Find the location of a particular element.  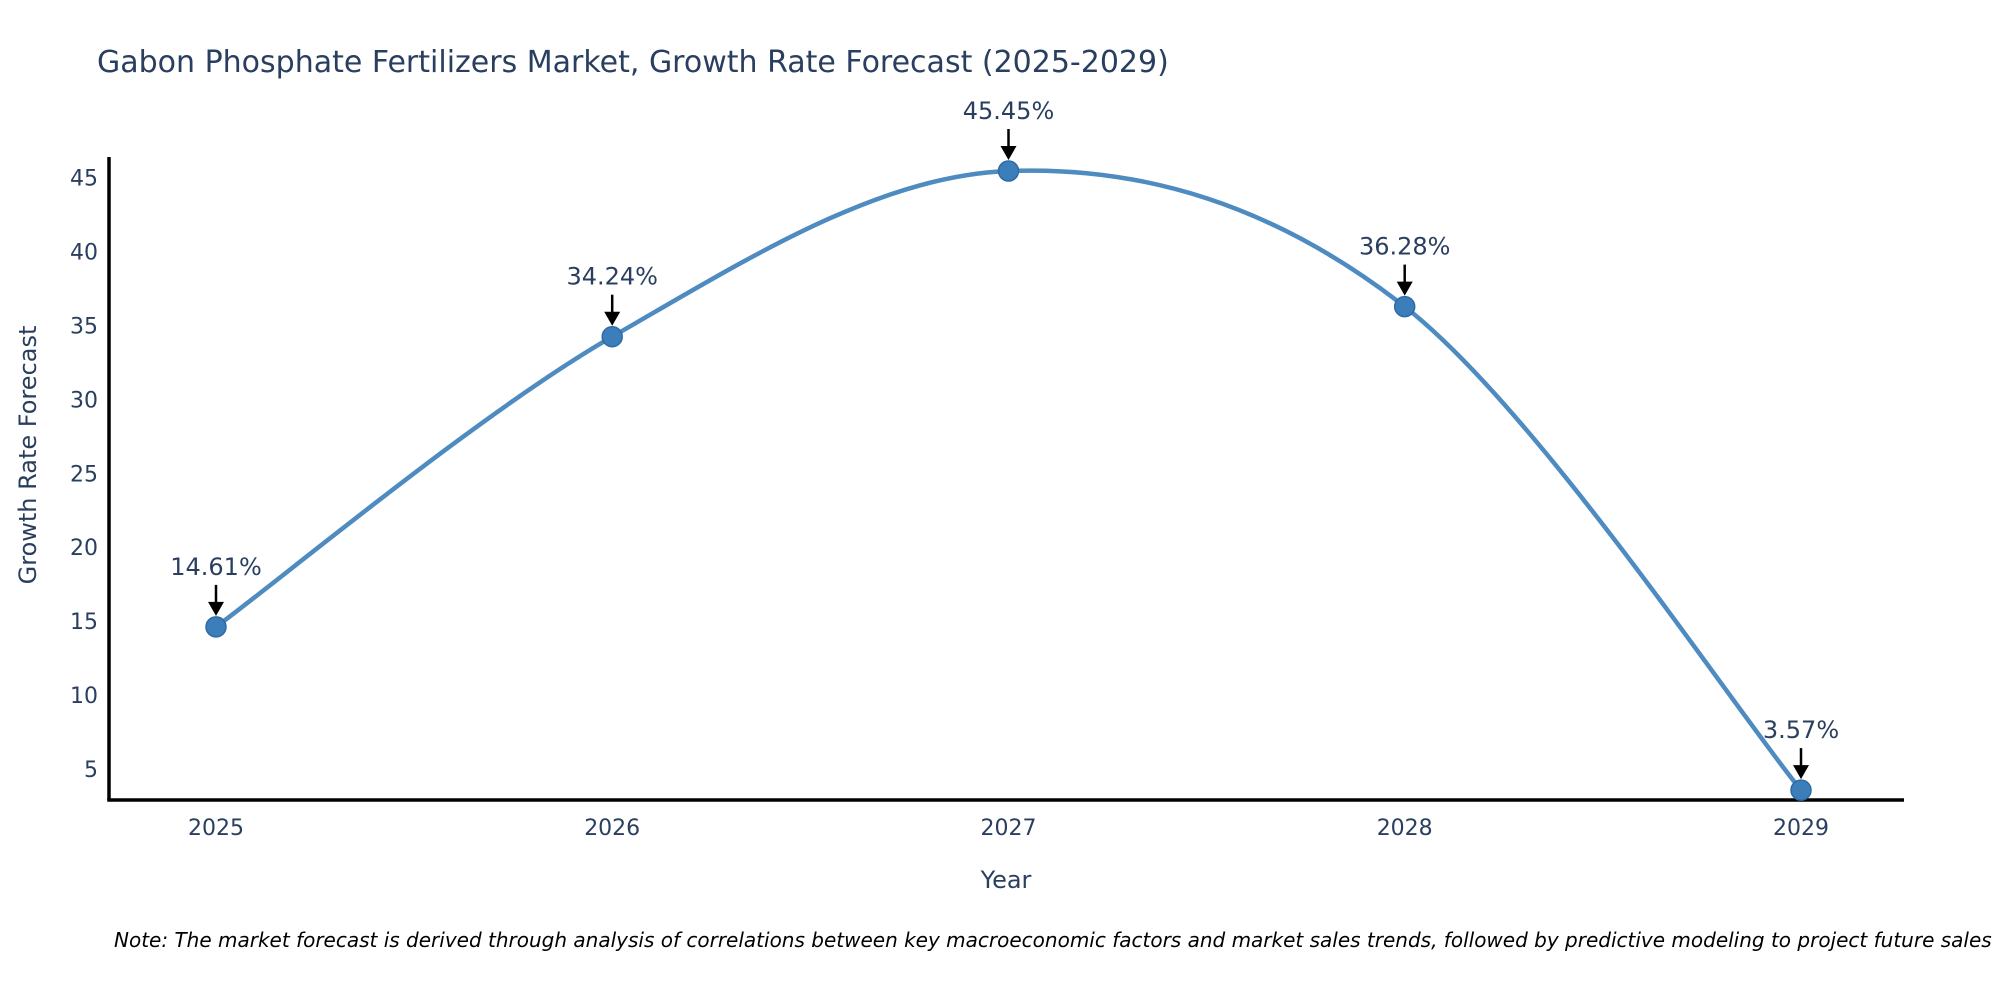

y-tick-label: 25 is located at coordinates (84, 474).